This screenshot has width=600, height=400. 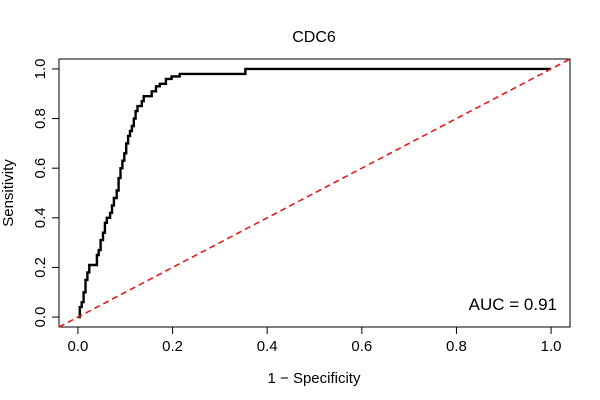 What do you see at coordinates (456, 346) in the screenshot?
I see `x-tick-label: 0.8` at bounding box center [456, 346].